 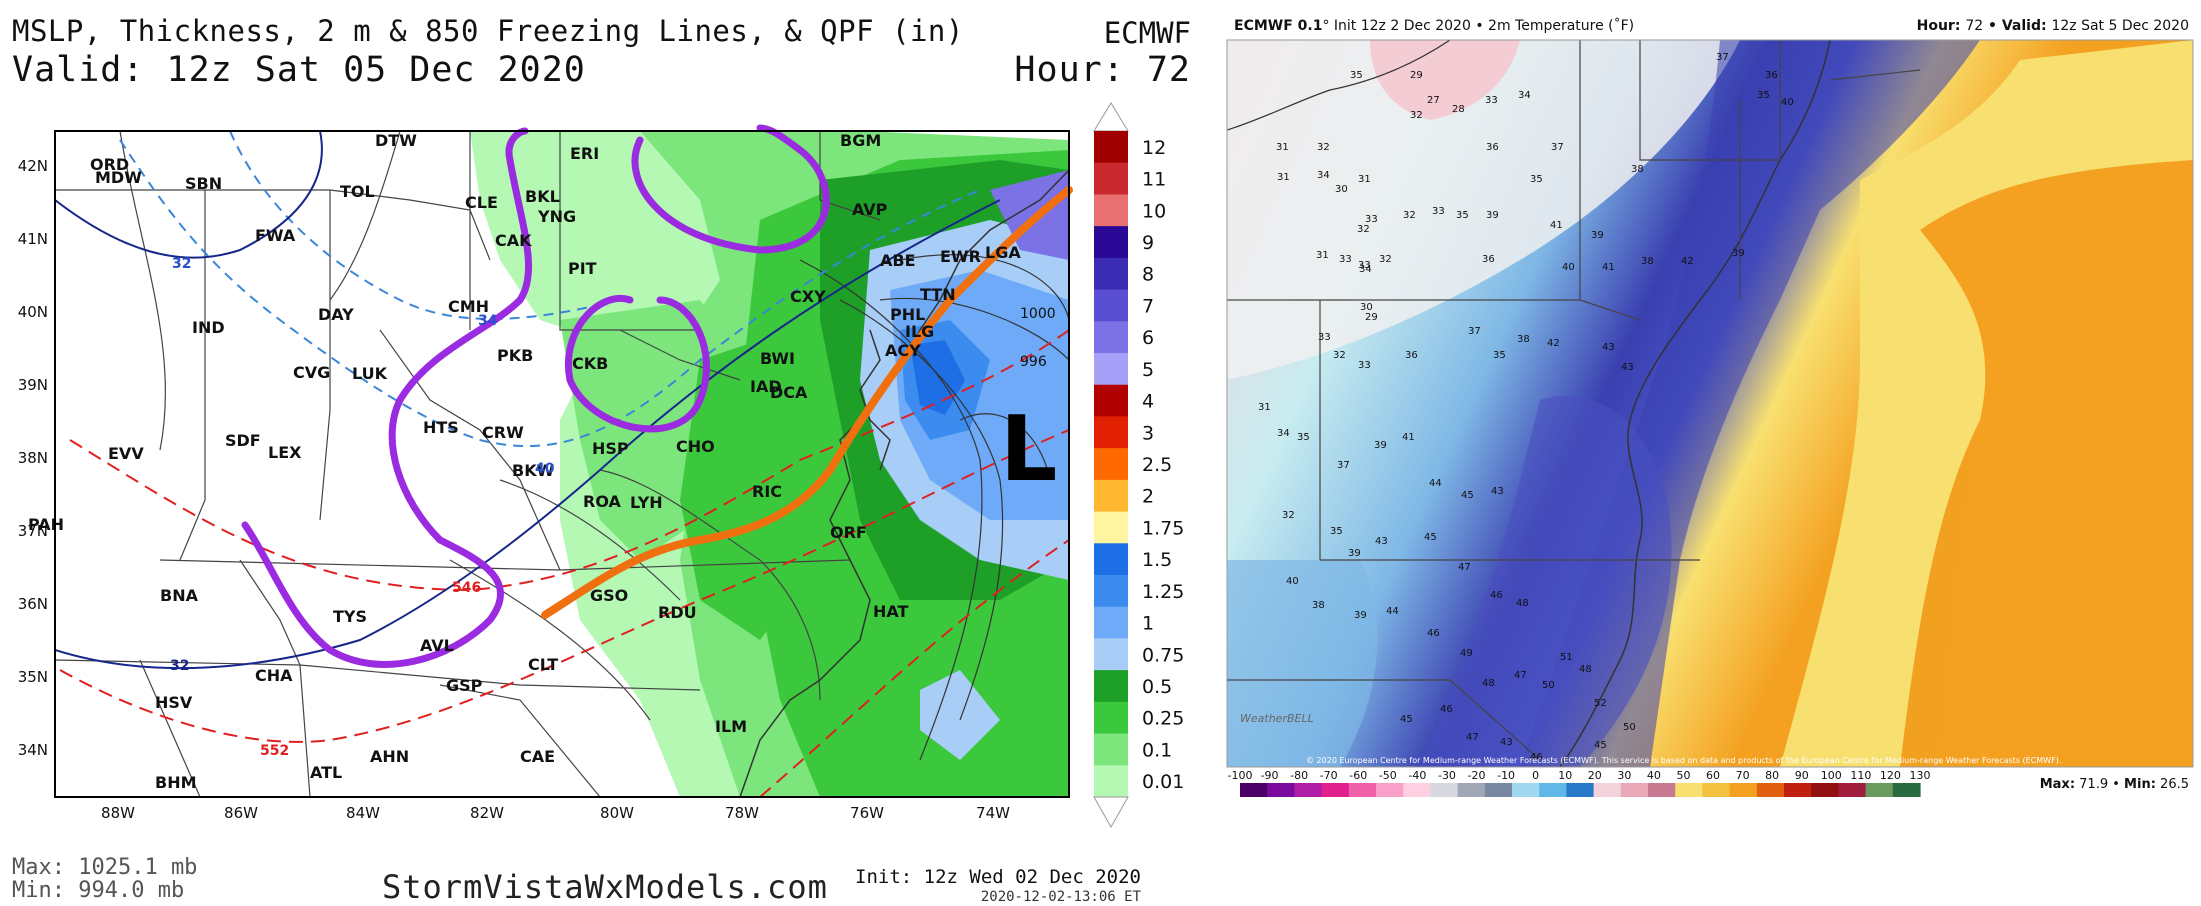 I want to click on scale-tick: 40, so click(x=1654, y=775).